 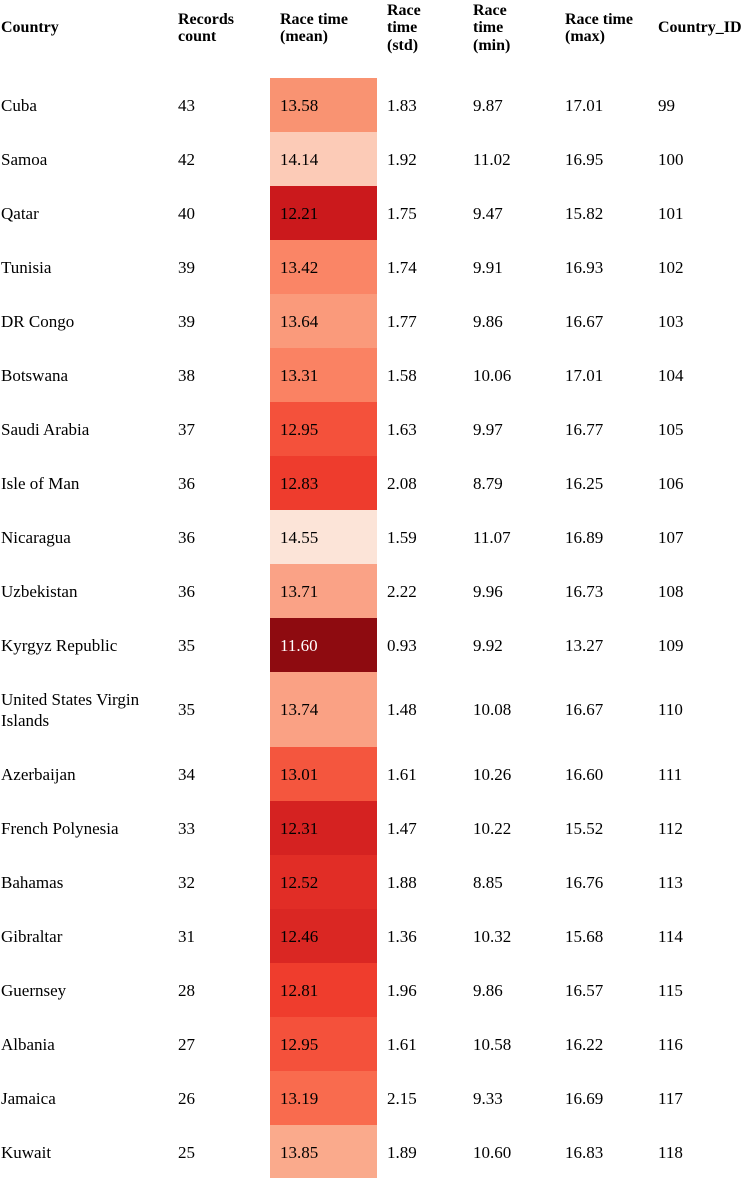 I want to click on race-time-mean-heatmap-cell: 13.58, so click(x=323, y=105).